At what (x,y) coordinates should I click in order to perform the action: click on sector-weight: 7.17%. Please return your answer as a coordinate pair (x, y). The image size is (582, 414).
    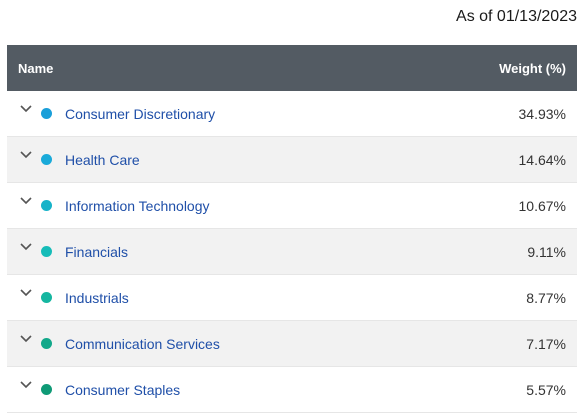
    Looking at the image, I should click on (546, 343).